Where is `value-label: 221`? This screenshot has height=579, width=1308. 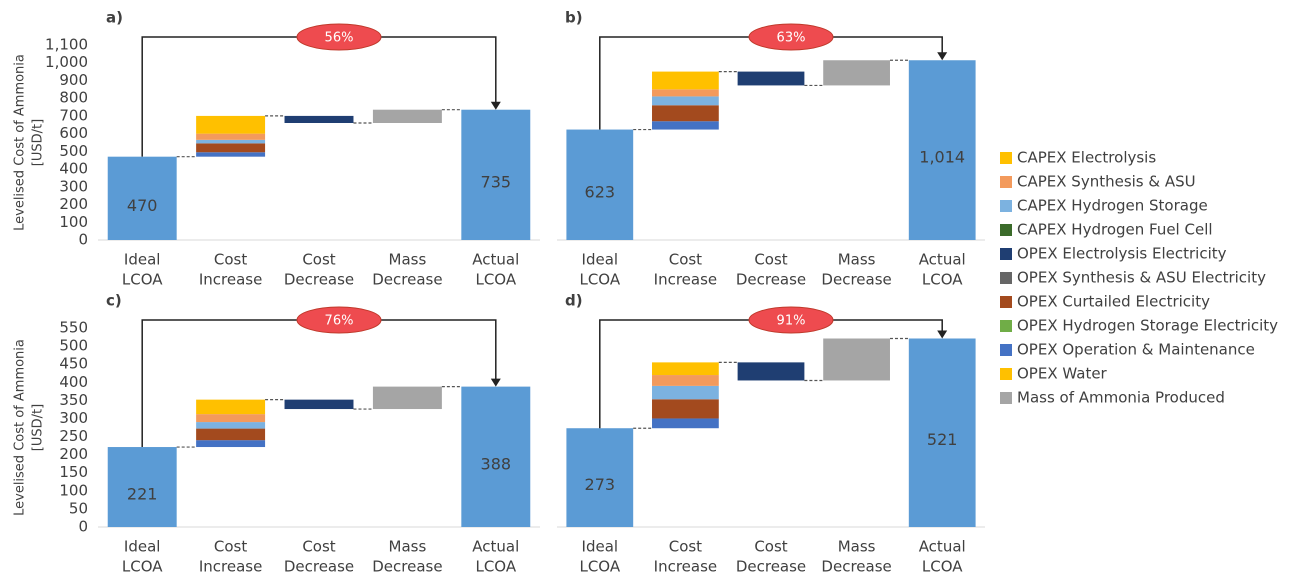
value-label: 221 is located at coordinates (142, 494).